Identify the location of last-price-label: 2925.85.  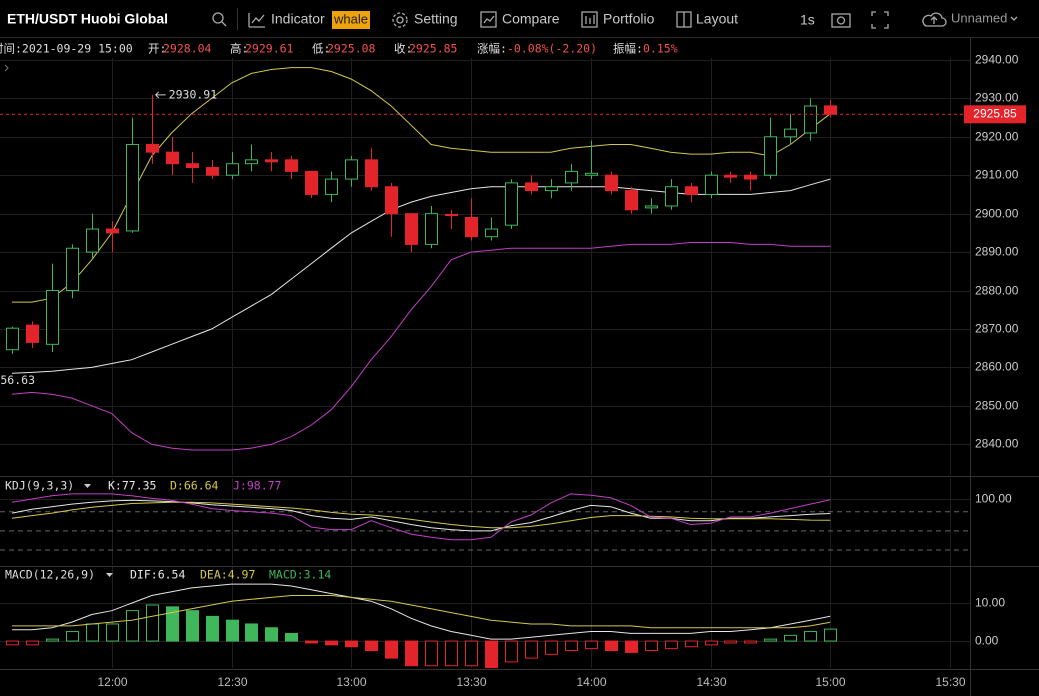
(995, 113).